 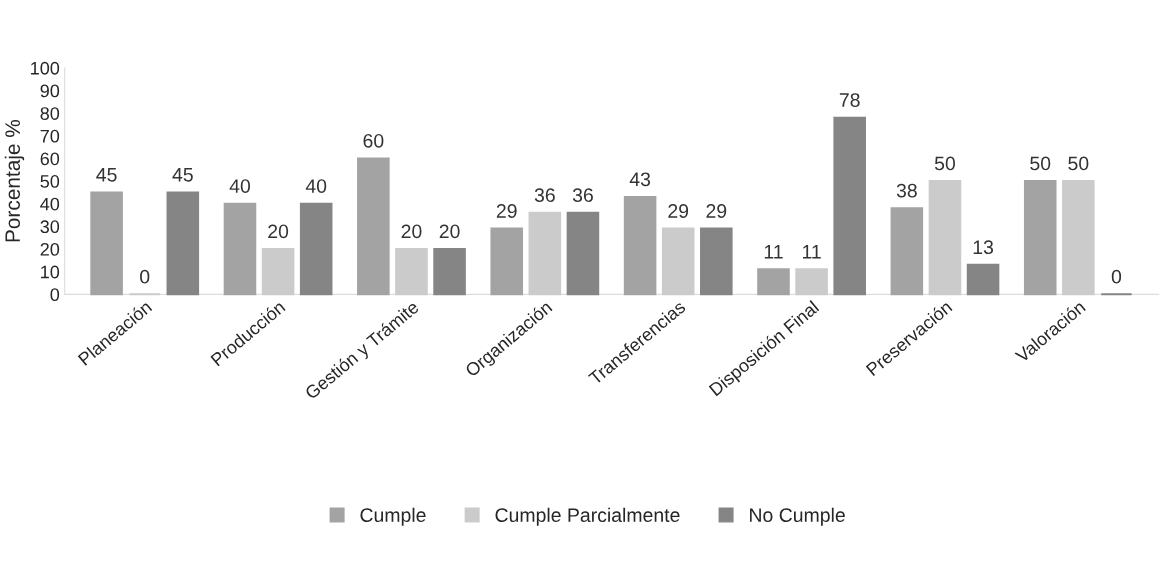 I want to click on y-axis-title: Porcentaje %, so click(x=14, y=180).